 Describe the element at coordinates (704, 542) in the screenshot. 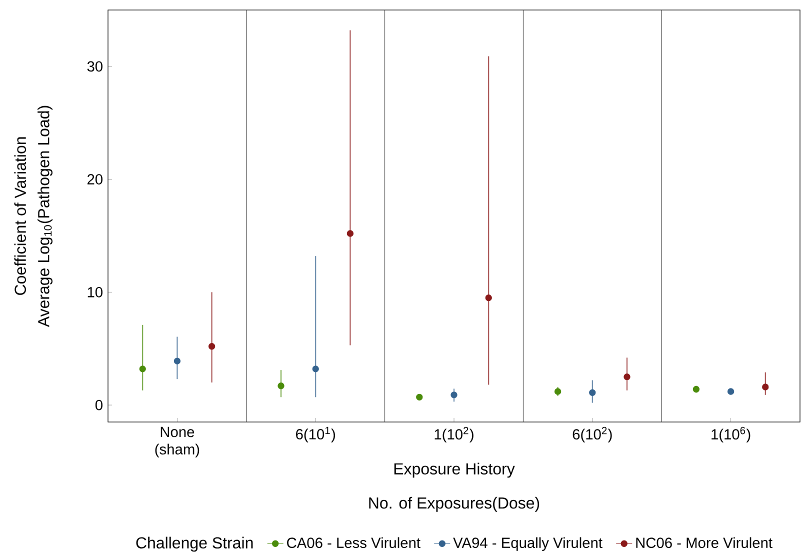

I see `legend-label: NC06 - More Virulent` at that location.